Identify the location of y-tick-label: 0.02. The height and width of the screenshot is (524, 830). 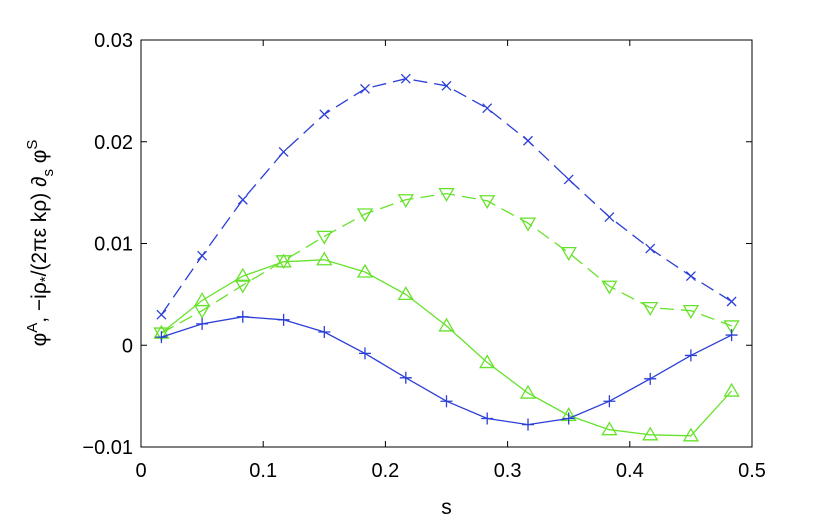
(113, 143).